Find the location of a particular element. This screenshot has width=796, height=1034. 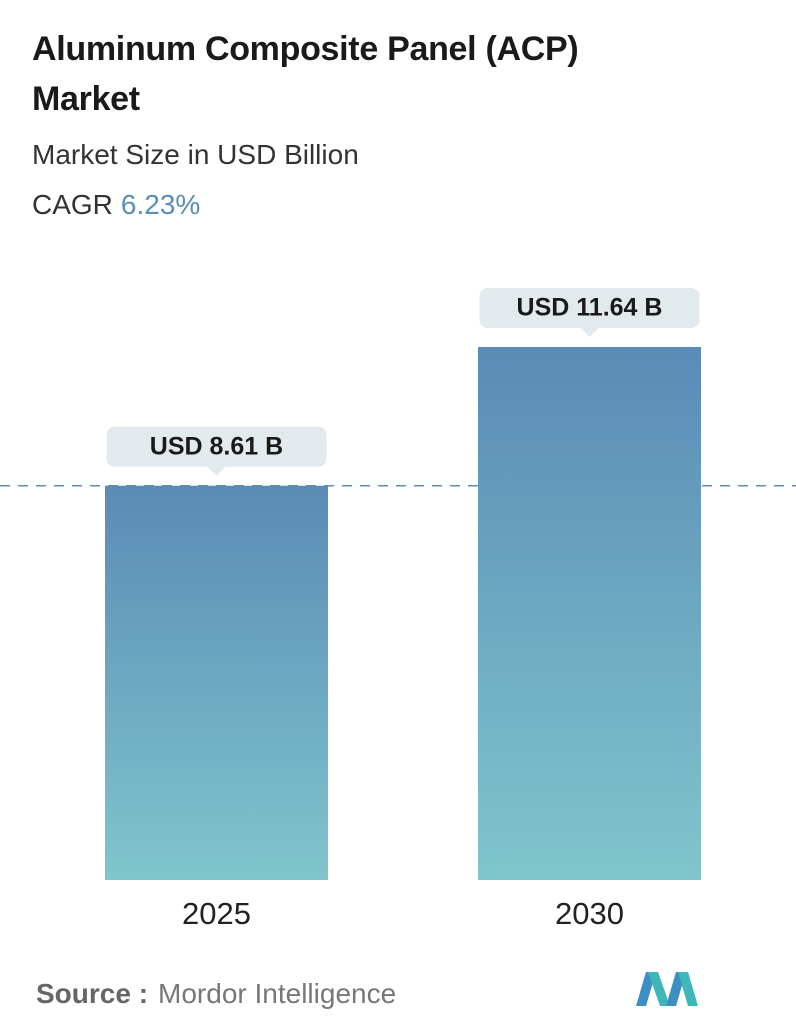

chart-title: Aluminum Composite Panel (ACP) Market is located at coordinates (305, 74).